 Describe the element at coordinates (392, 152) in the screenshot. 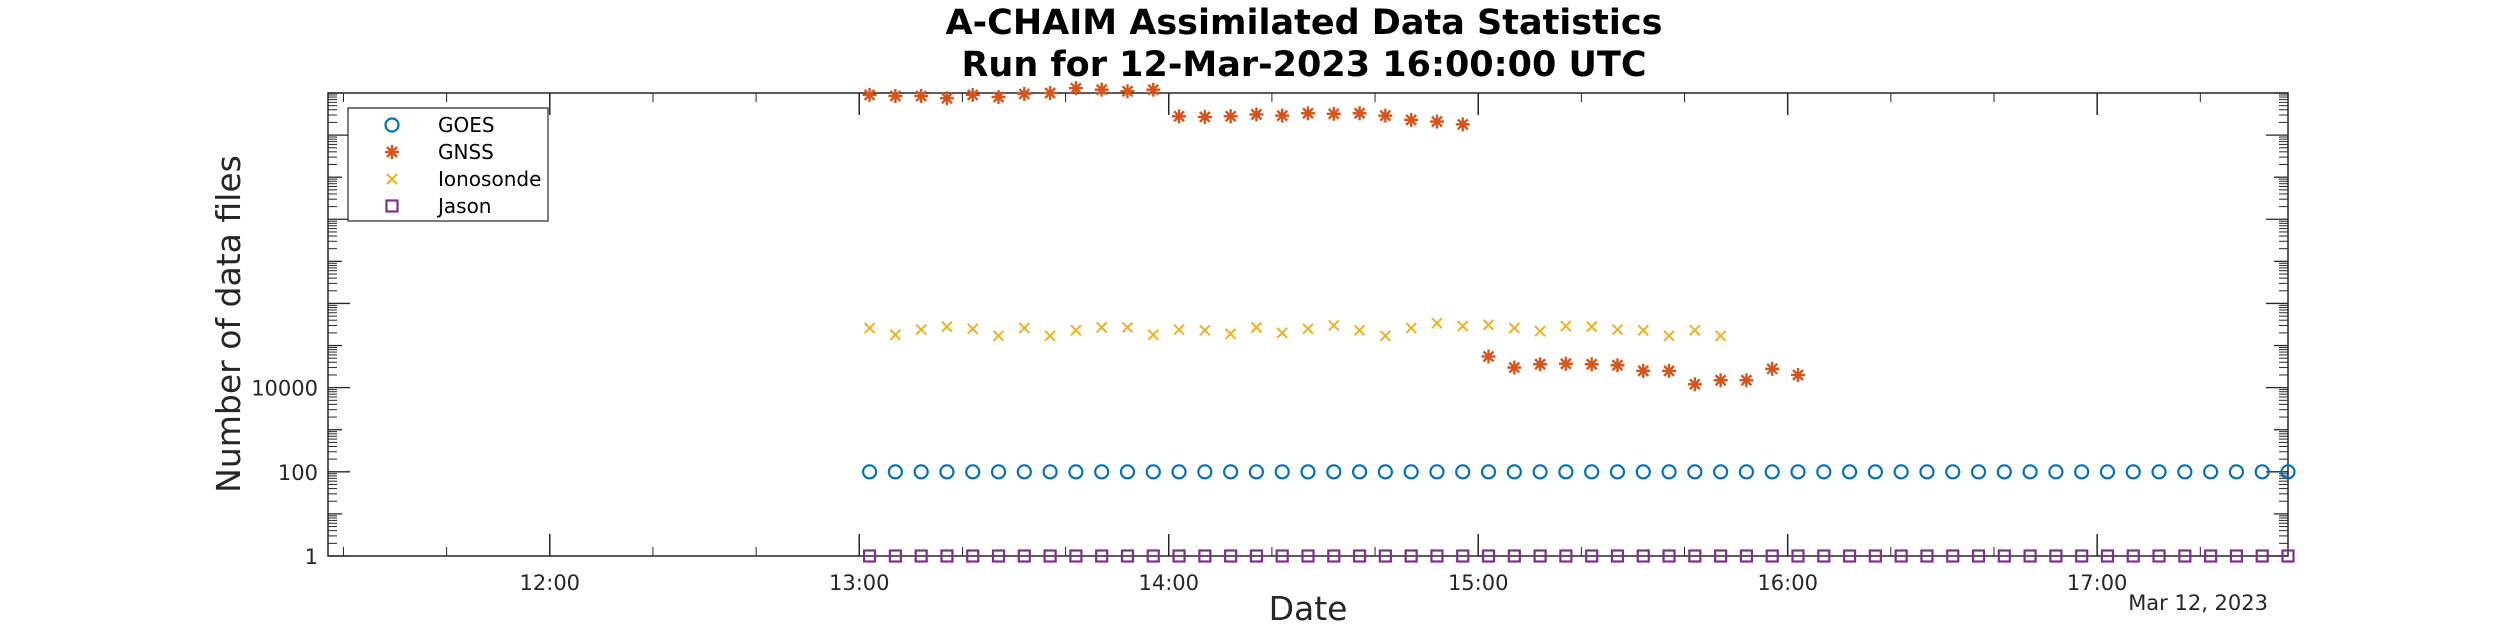

I see `legend-marker-gnss` at that location.